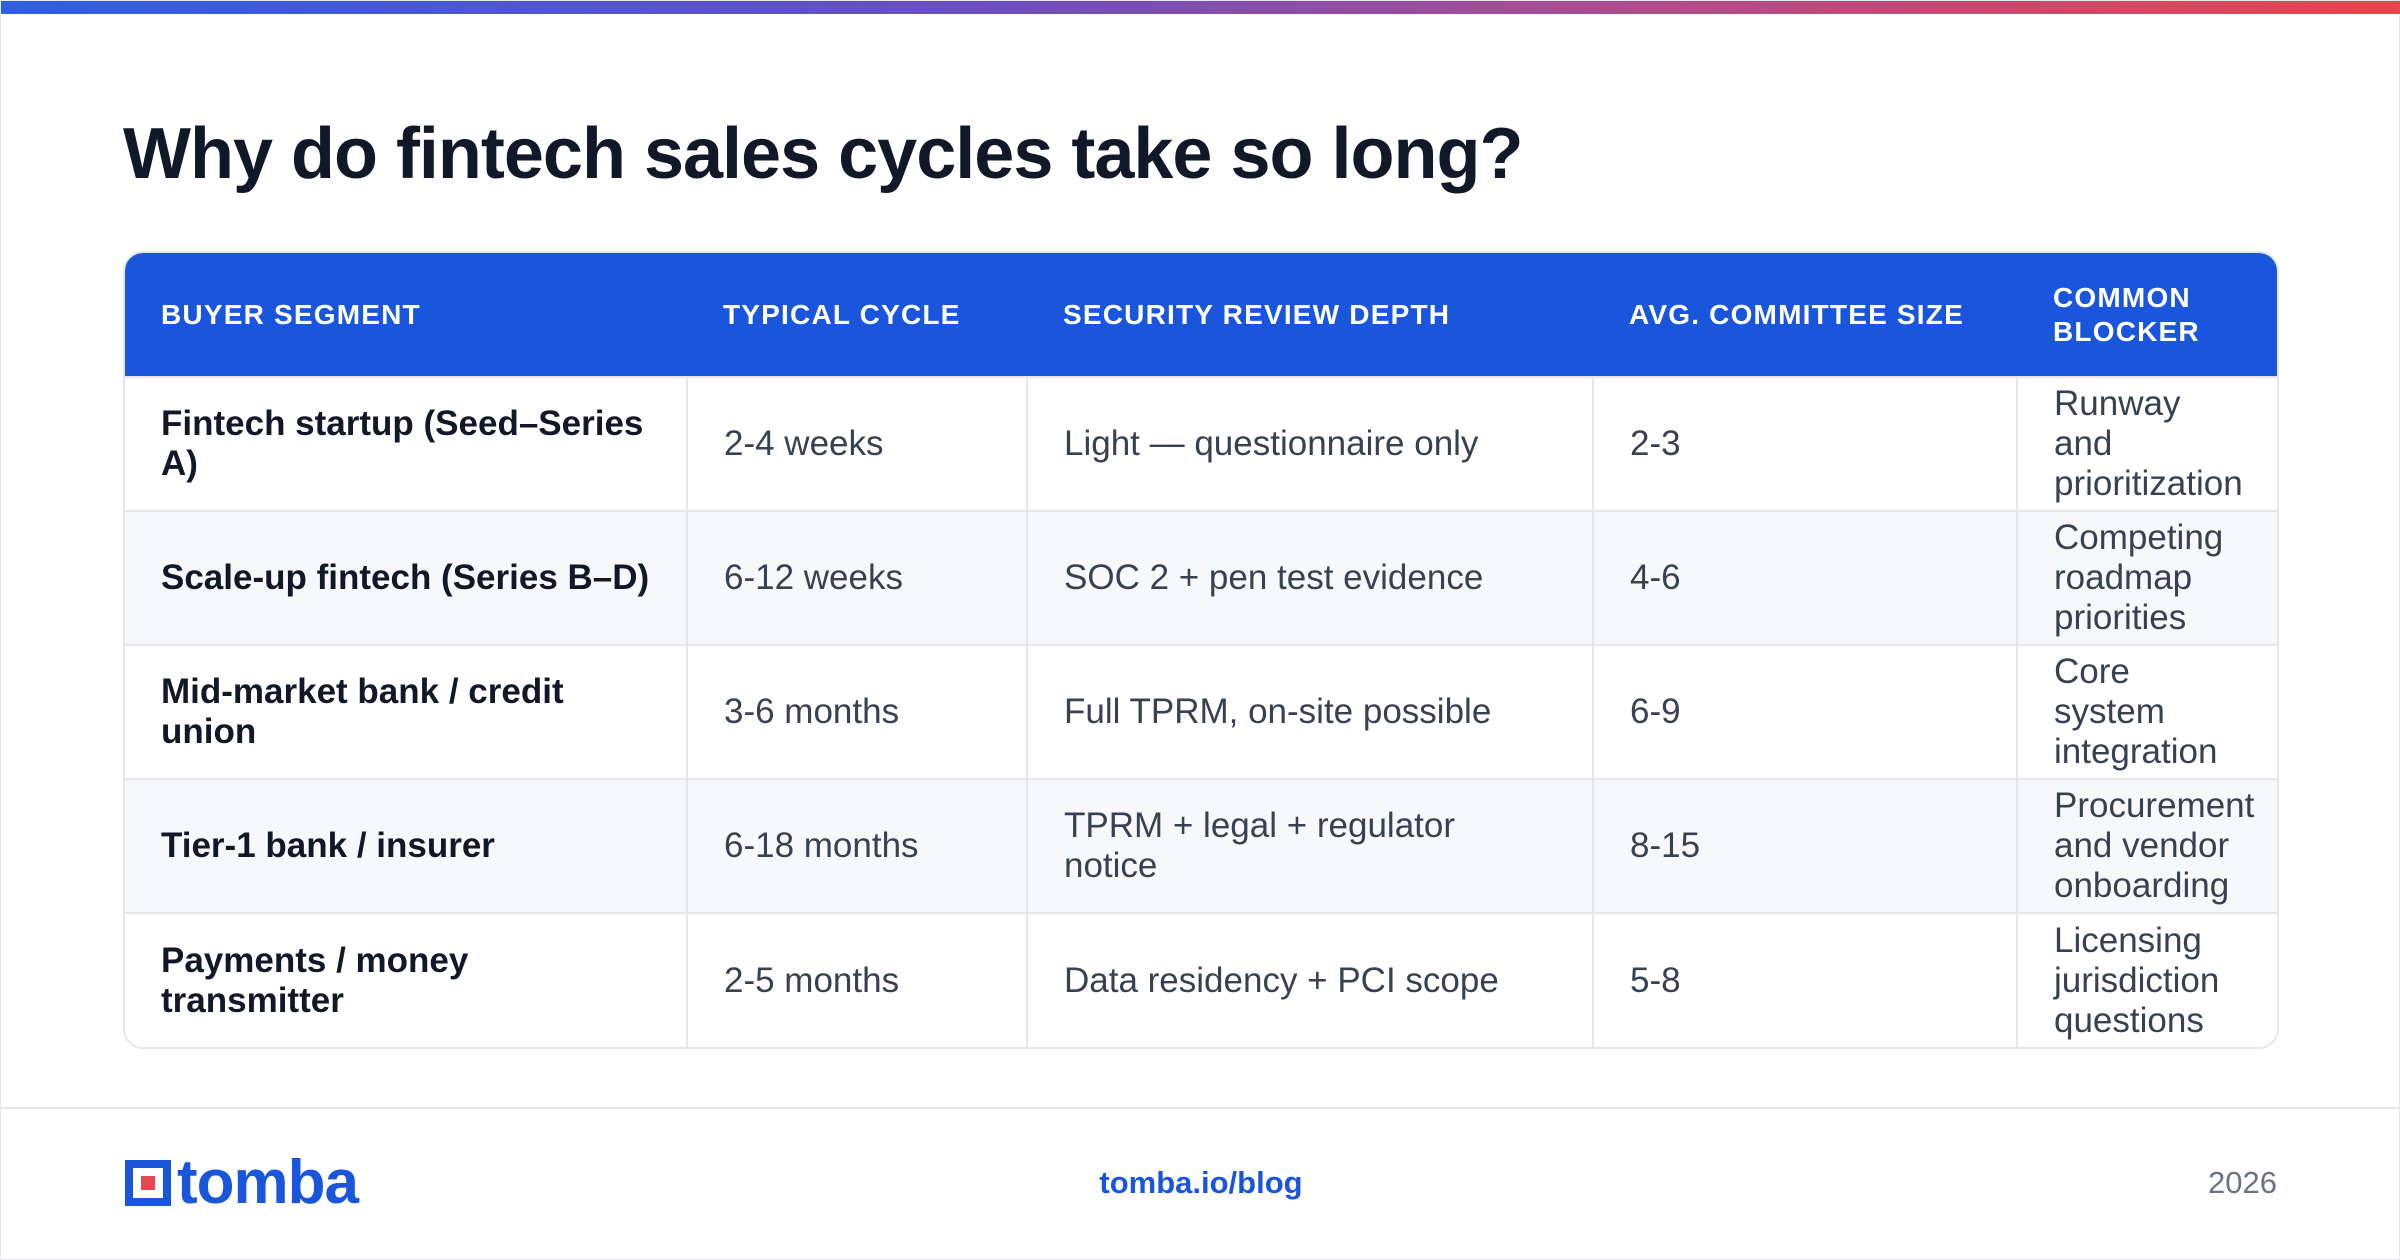 The height and width of the screenshot is (1260, 2400). What do you see at coordinates (406, 845) in the screenshot?
I see `cell-buyer-segment: Tier-1 bank / insurer` at bounding box center [406, 845].